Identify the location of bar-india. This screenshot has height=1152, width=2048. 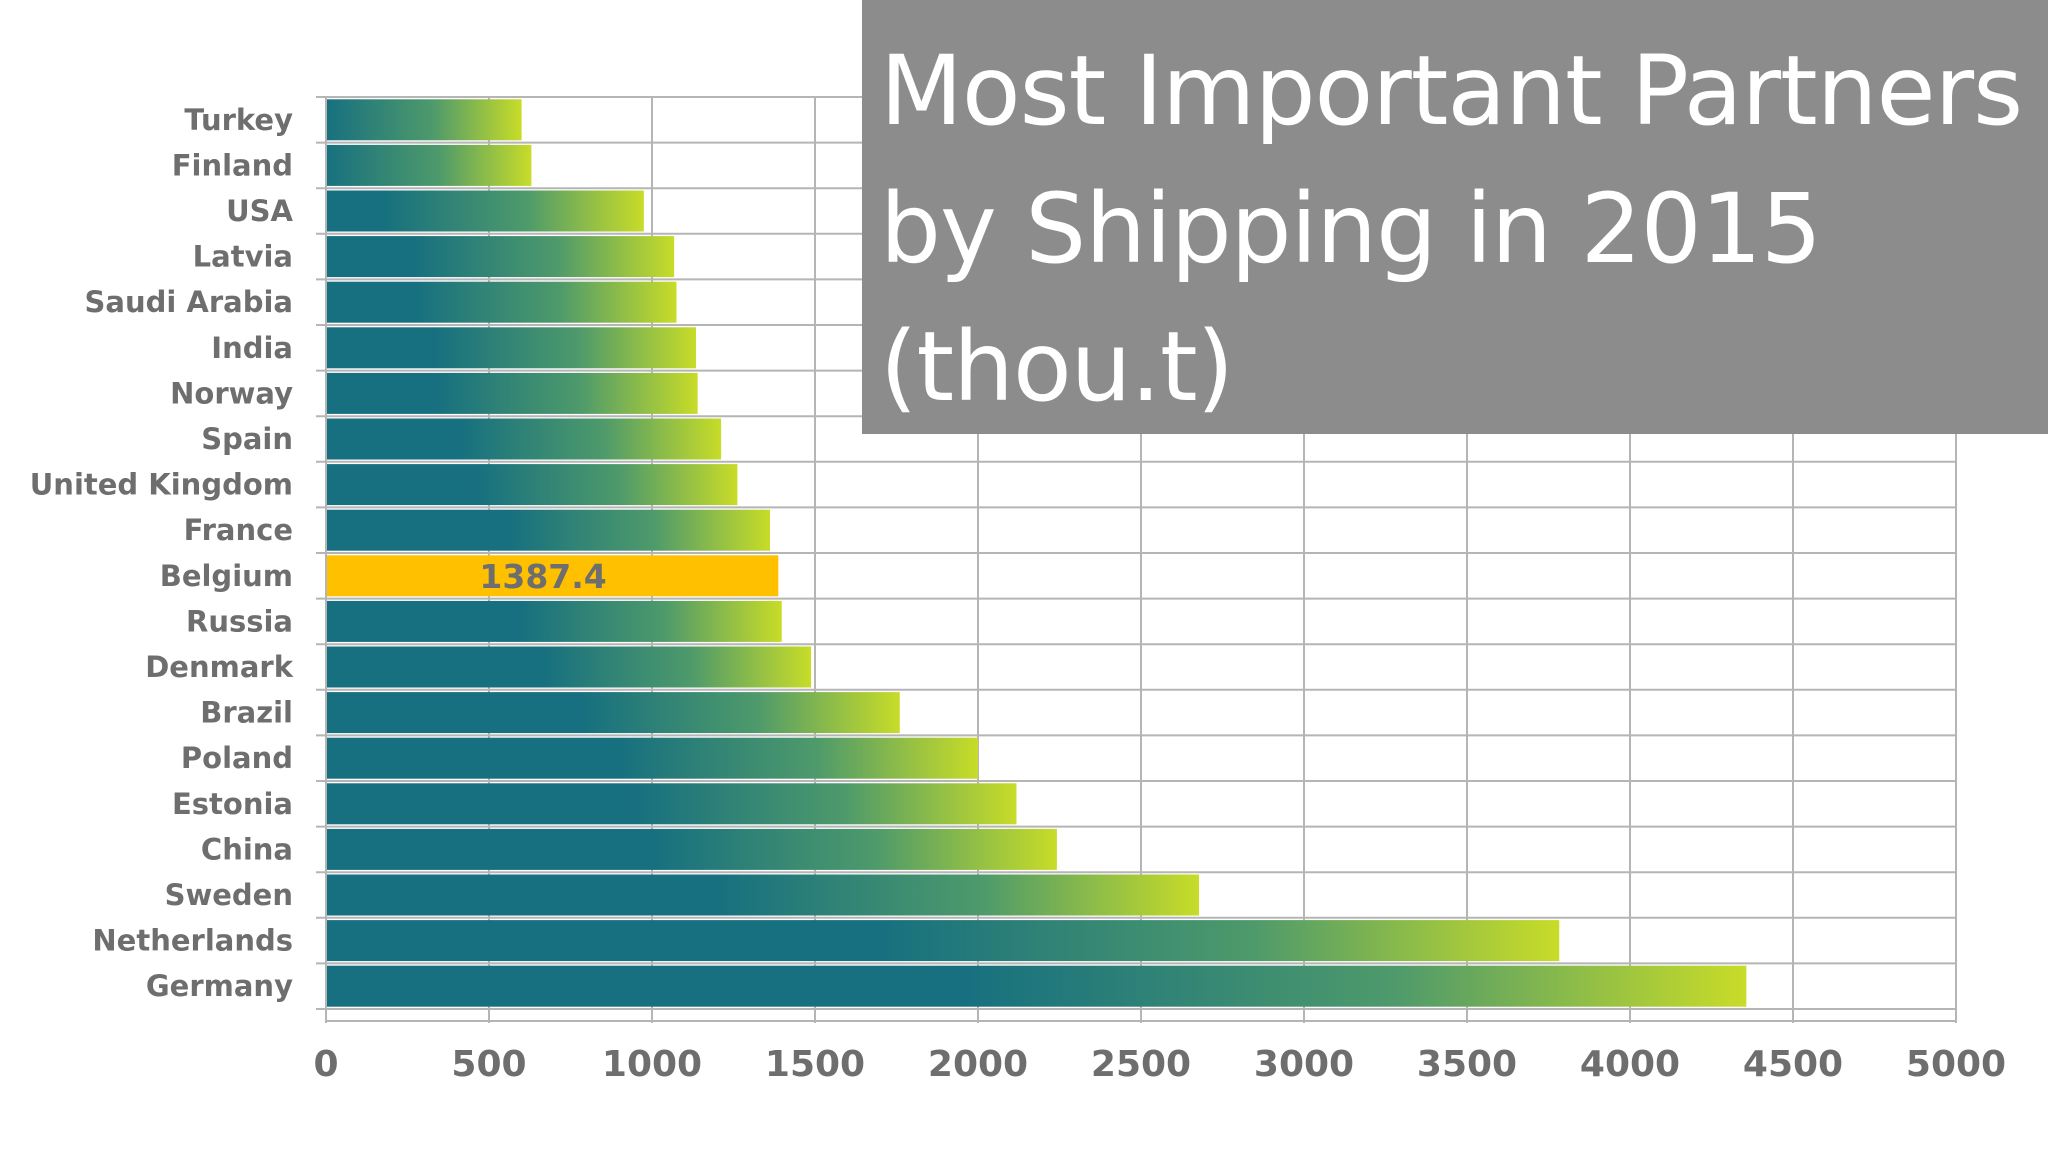
(511, 348).